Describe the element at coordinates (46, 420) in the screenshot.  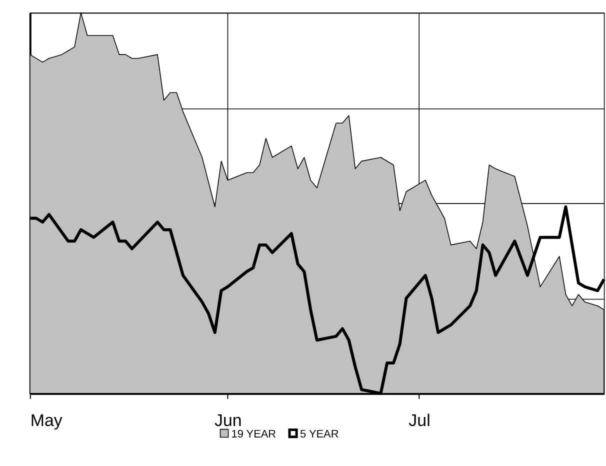
I see `x-tick-label: May` at that location.